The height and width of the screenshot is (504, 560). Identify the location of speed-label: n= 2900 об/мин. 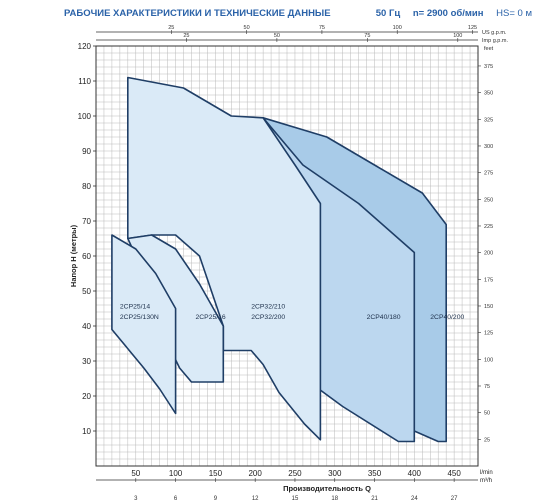
(448, 13).